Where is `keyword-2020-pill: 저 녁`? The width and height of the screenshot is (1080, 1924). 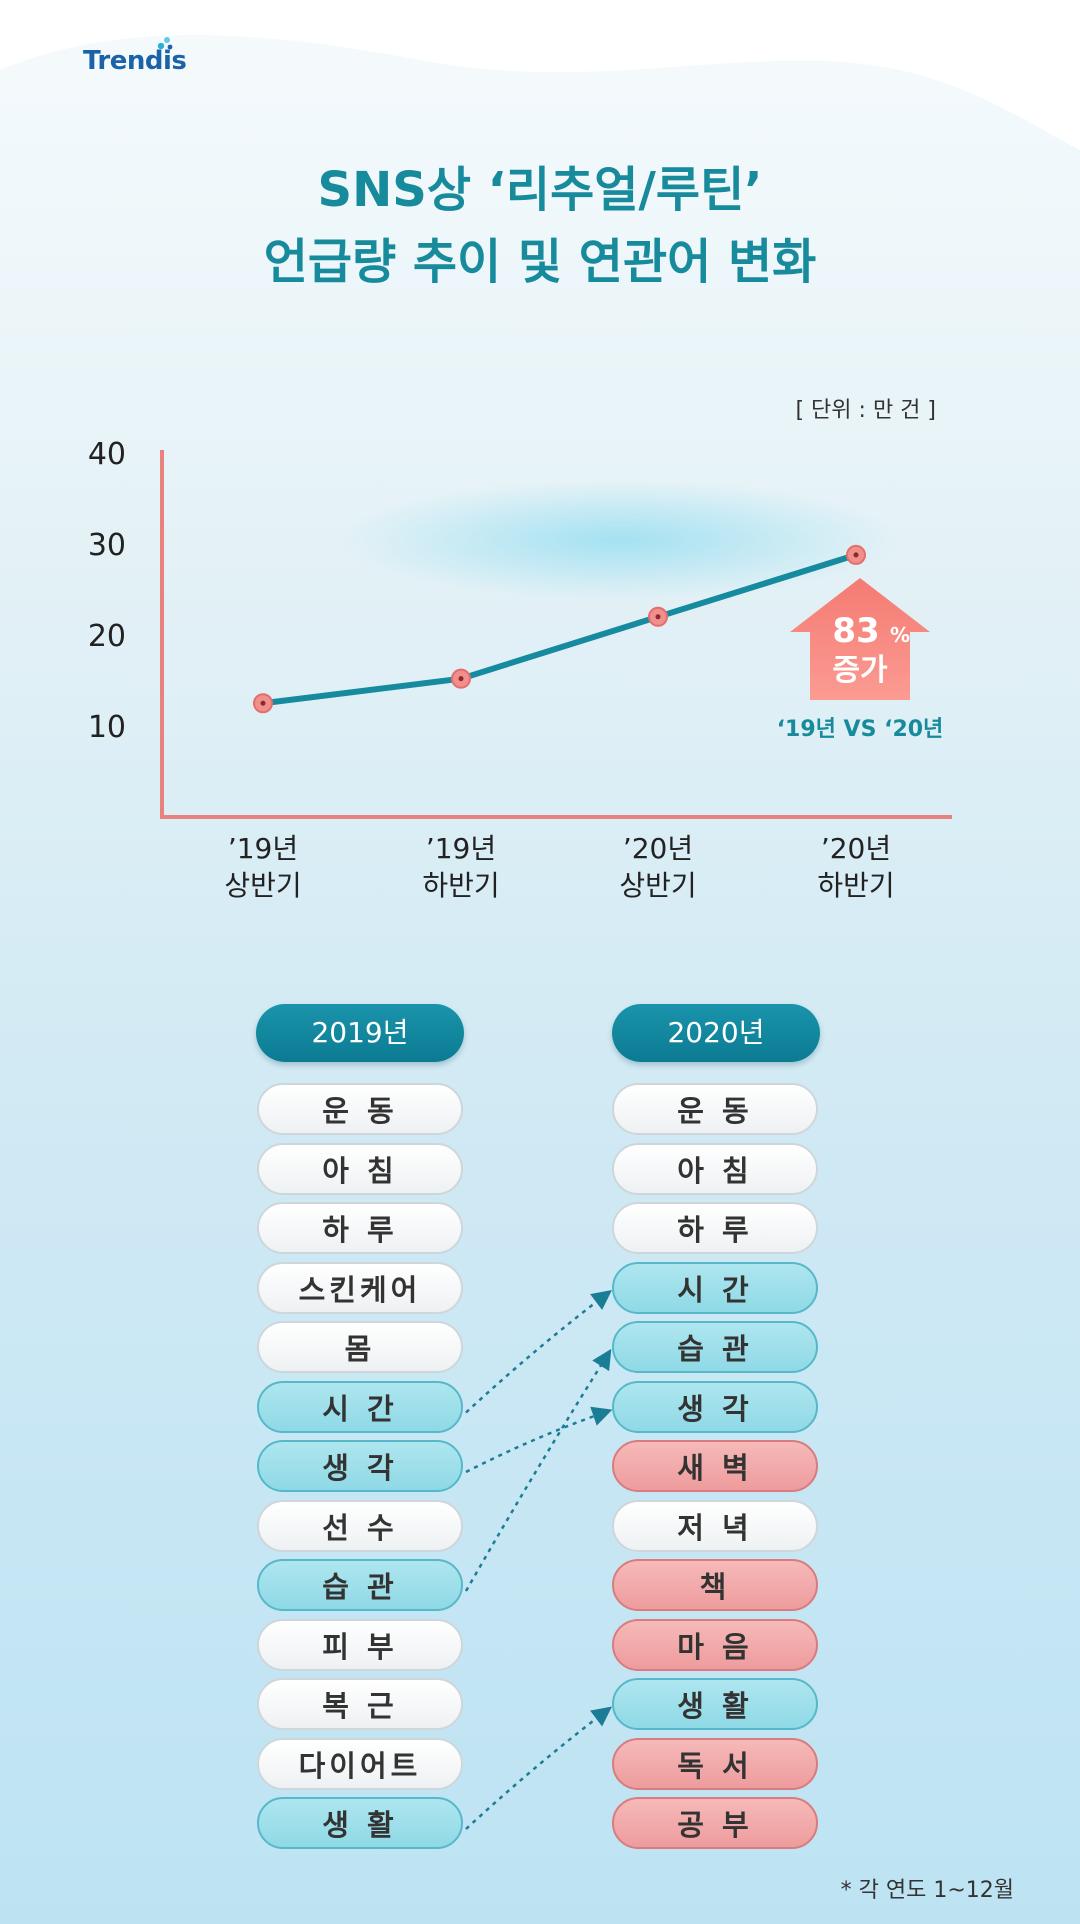
keyword-2020-pill: 저 녁 is located at coordinates (715, 1525).